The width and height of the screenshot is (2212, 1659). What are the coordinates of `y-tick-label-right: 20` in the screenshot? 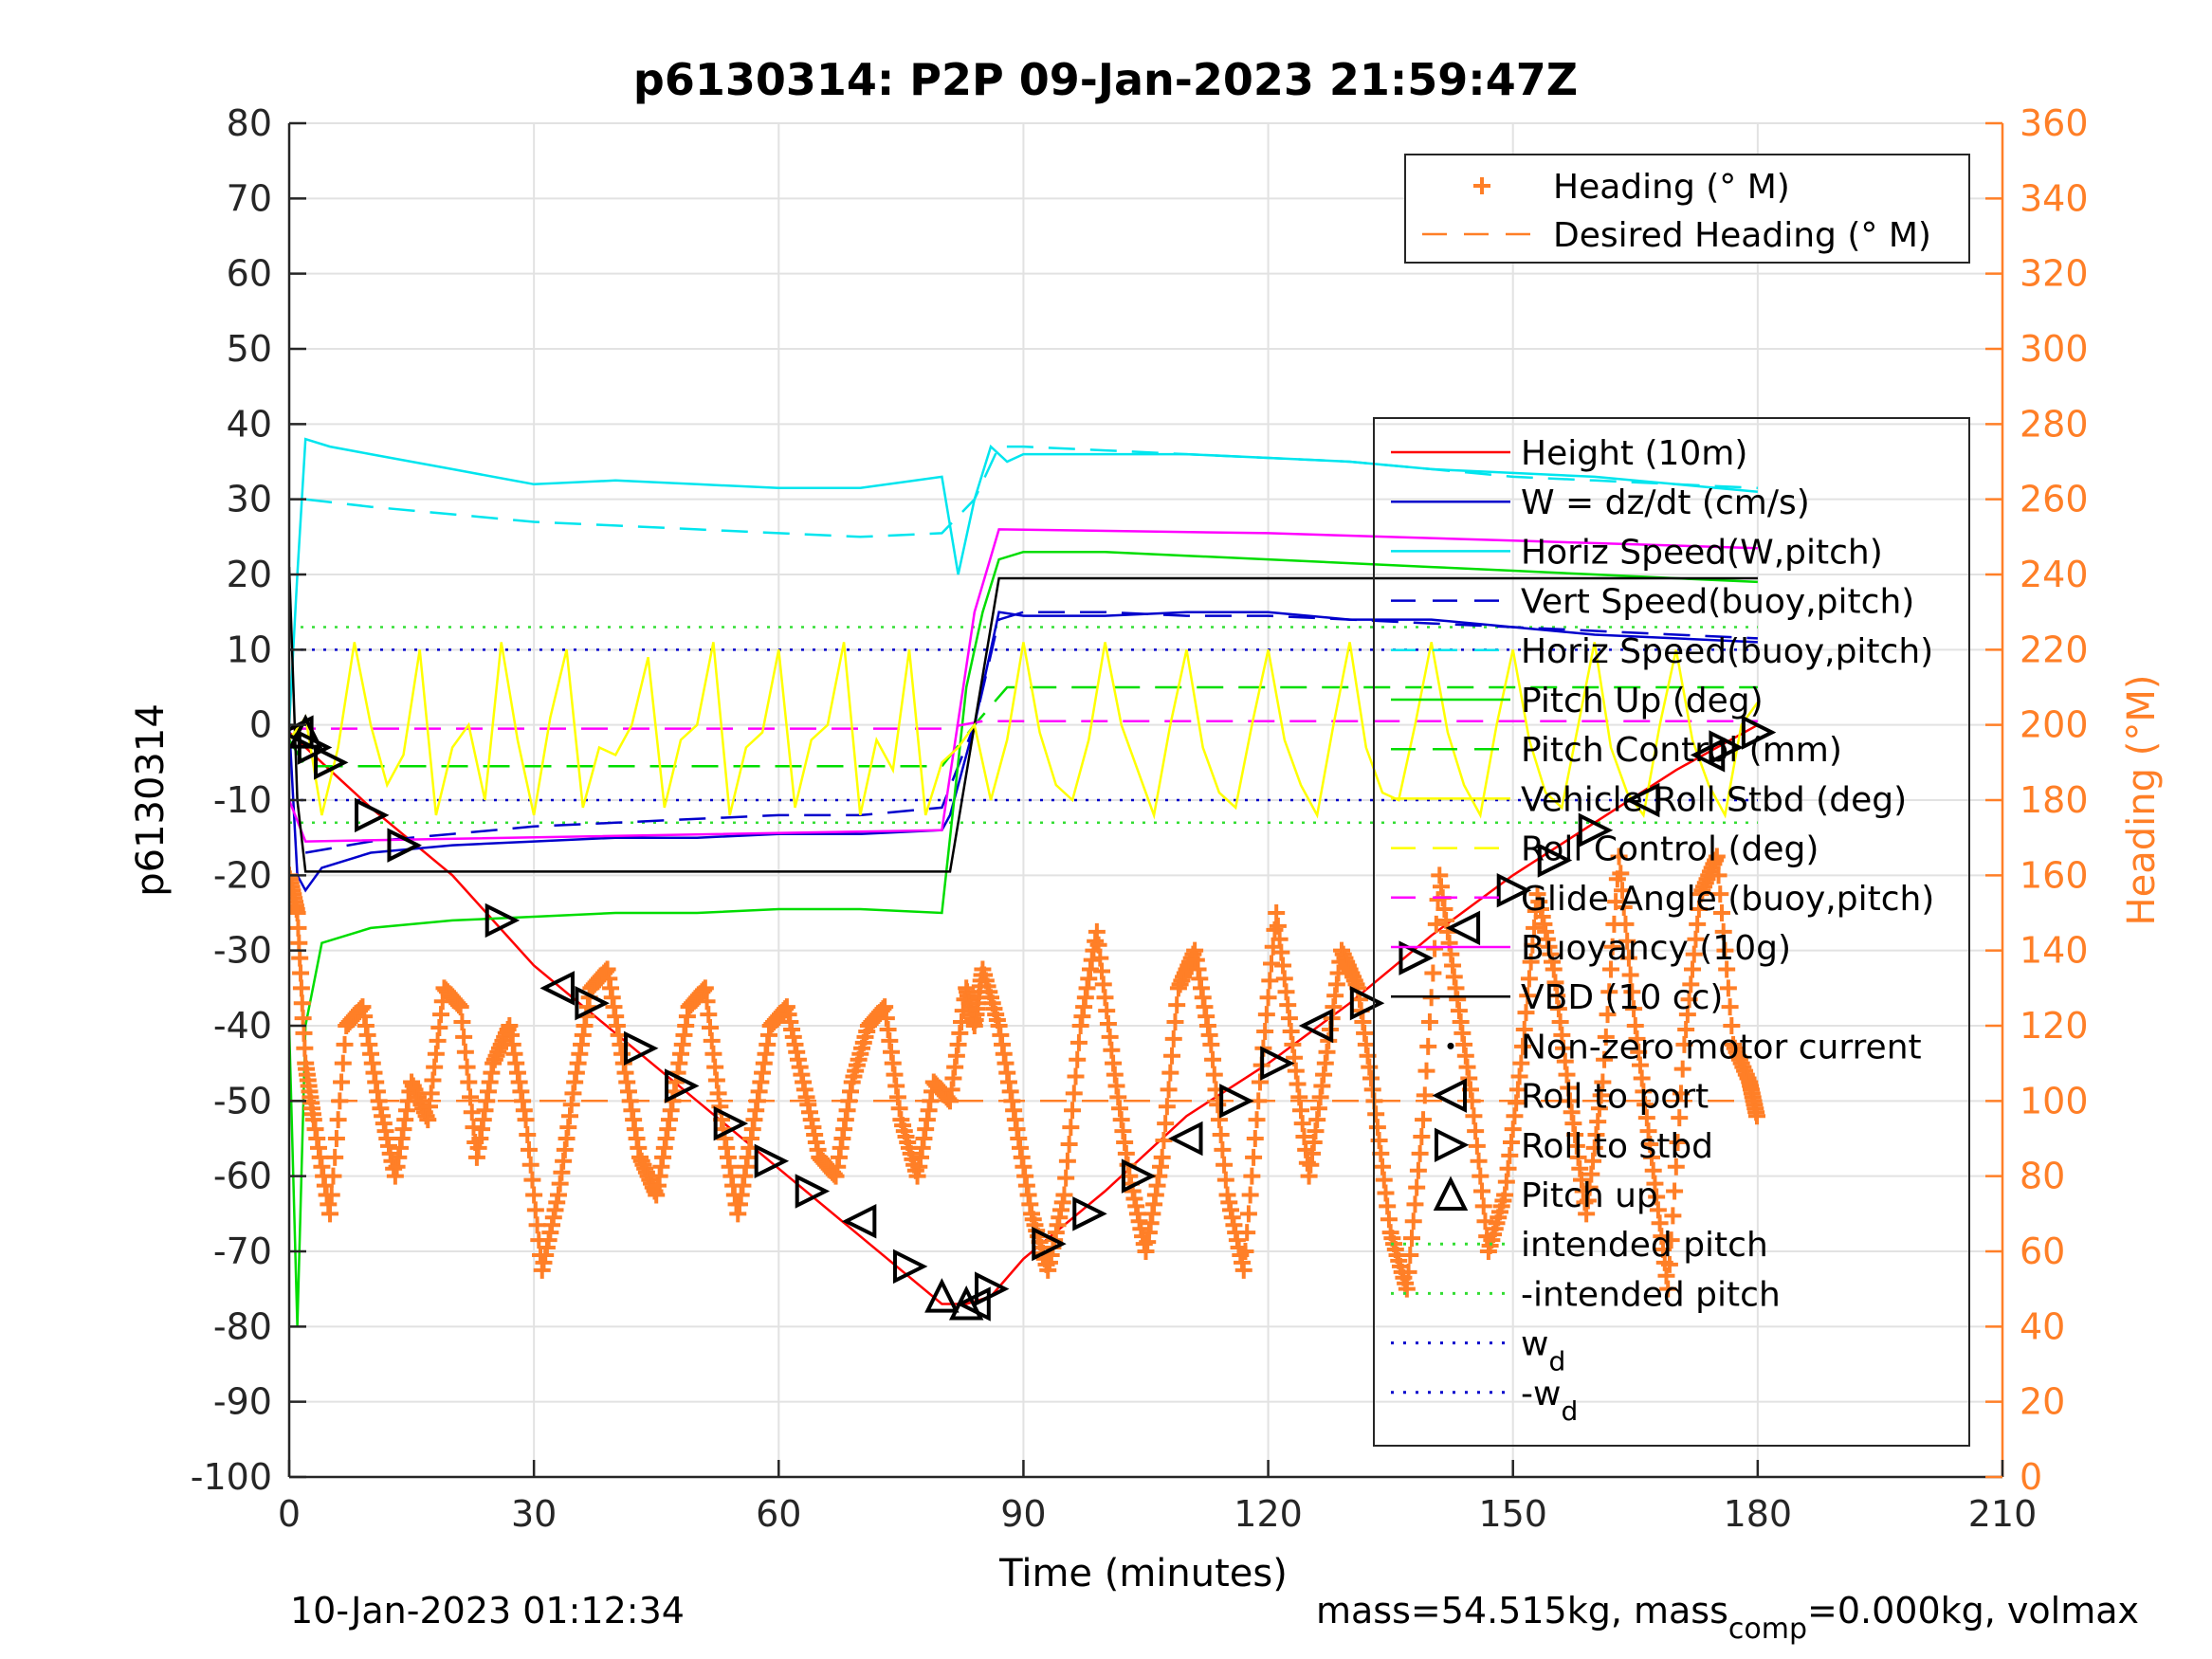 It's located at (2042, 1402).